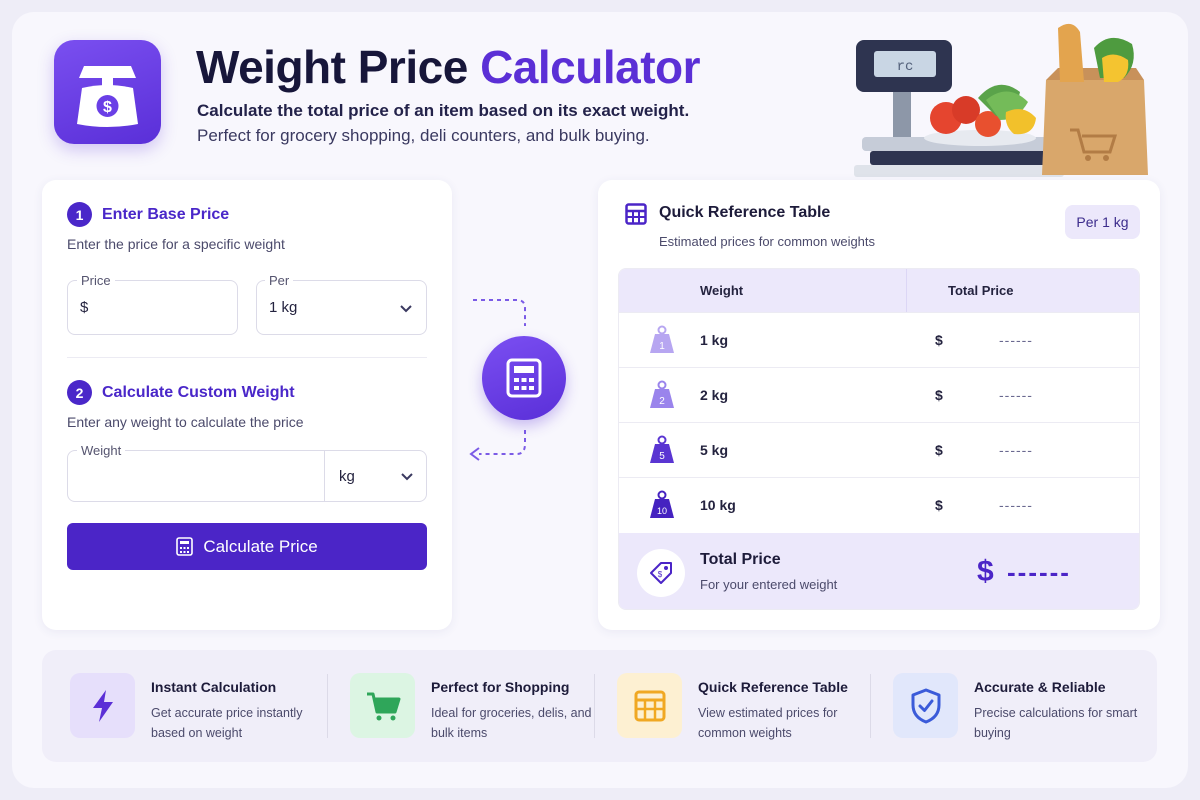 The width and height of the screenshot is (1200, 800). What do you see at coordinates (718, 505) in the screenshot?
I see `row-weight: 10 kg` at bounding box center [718, 505].